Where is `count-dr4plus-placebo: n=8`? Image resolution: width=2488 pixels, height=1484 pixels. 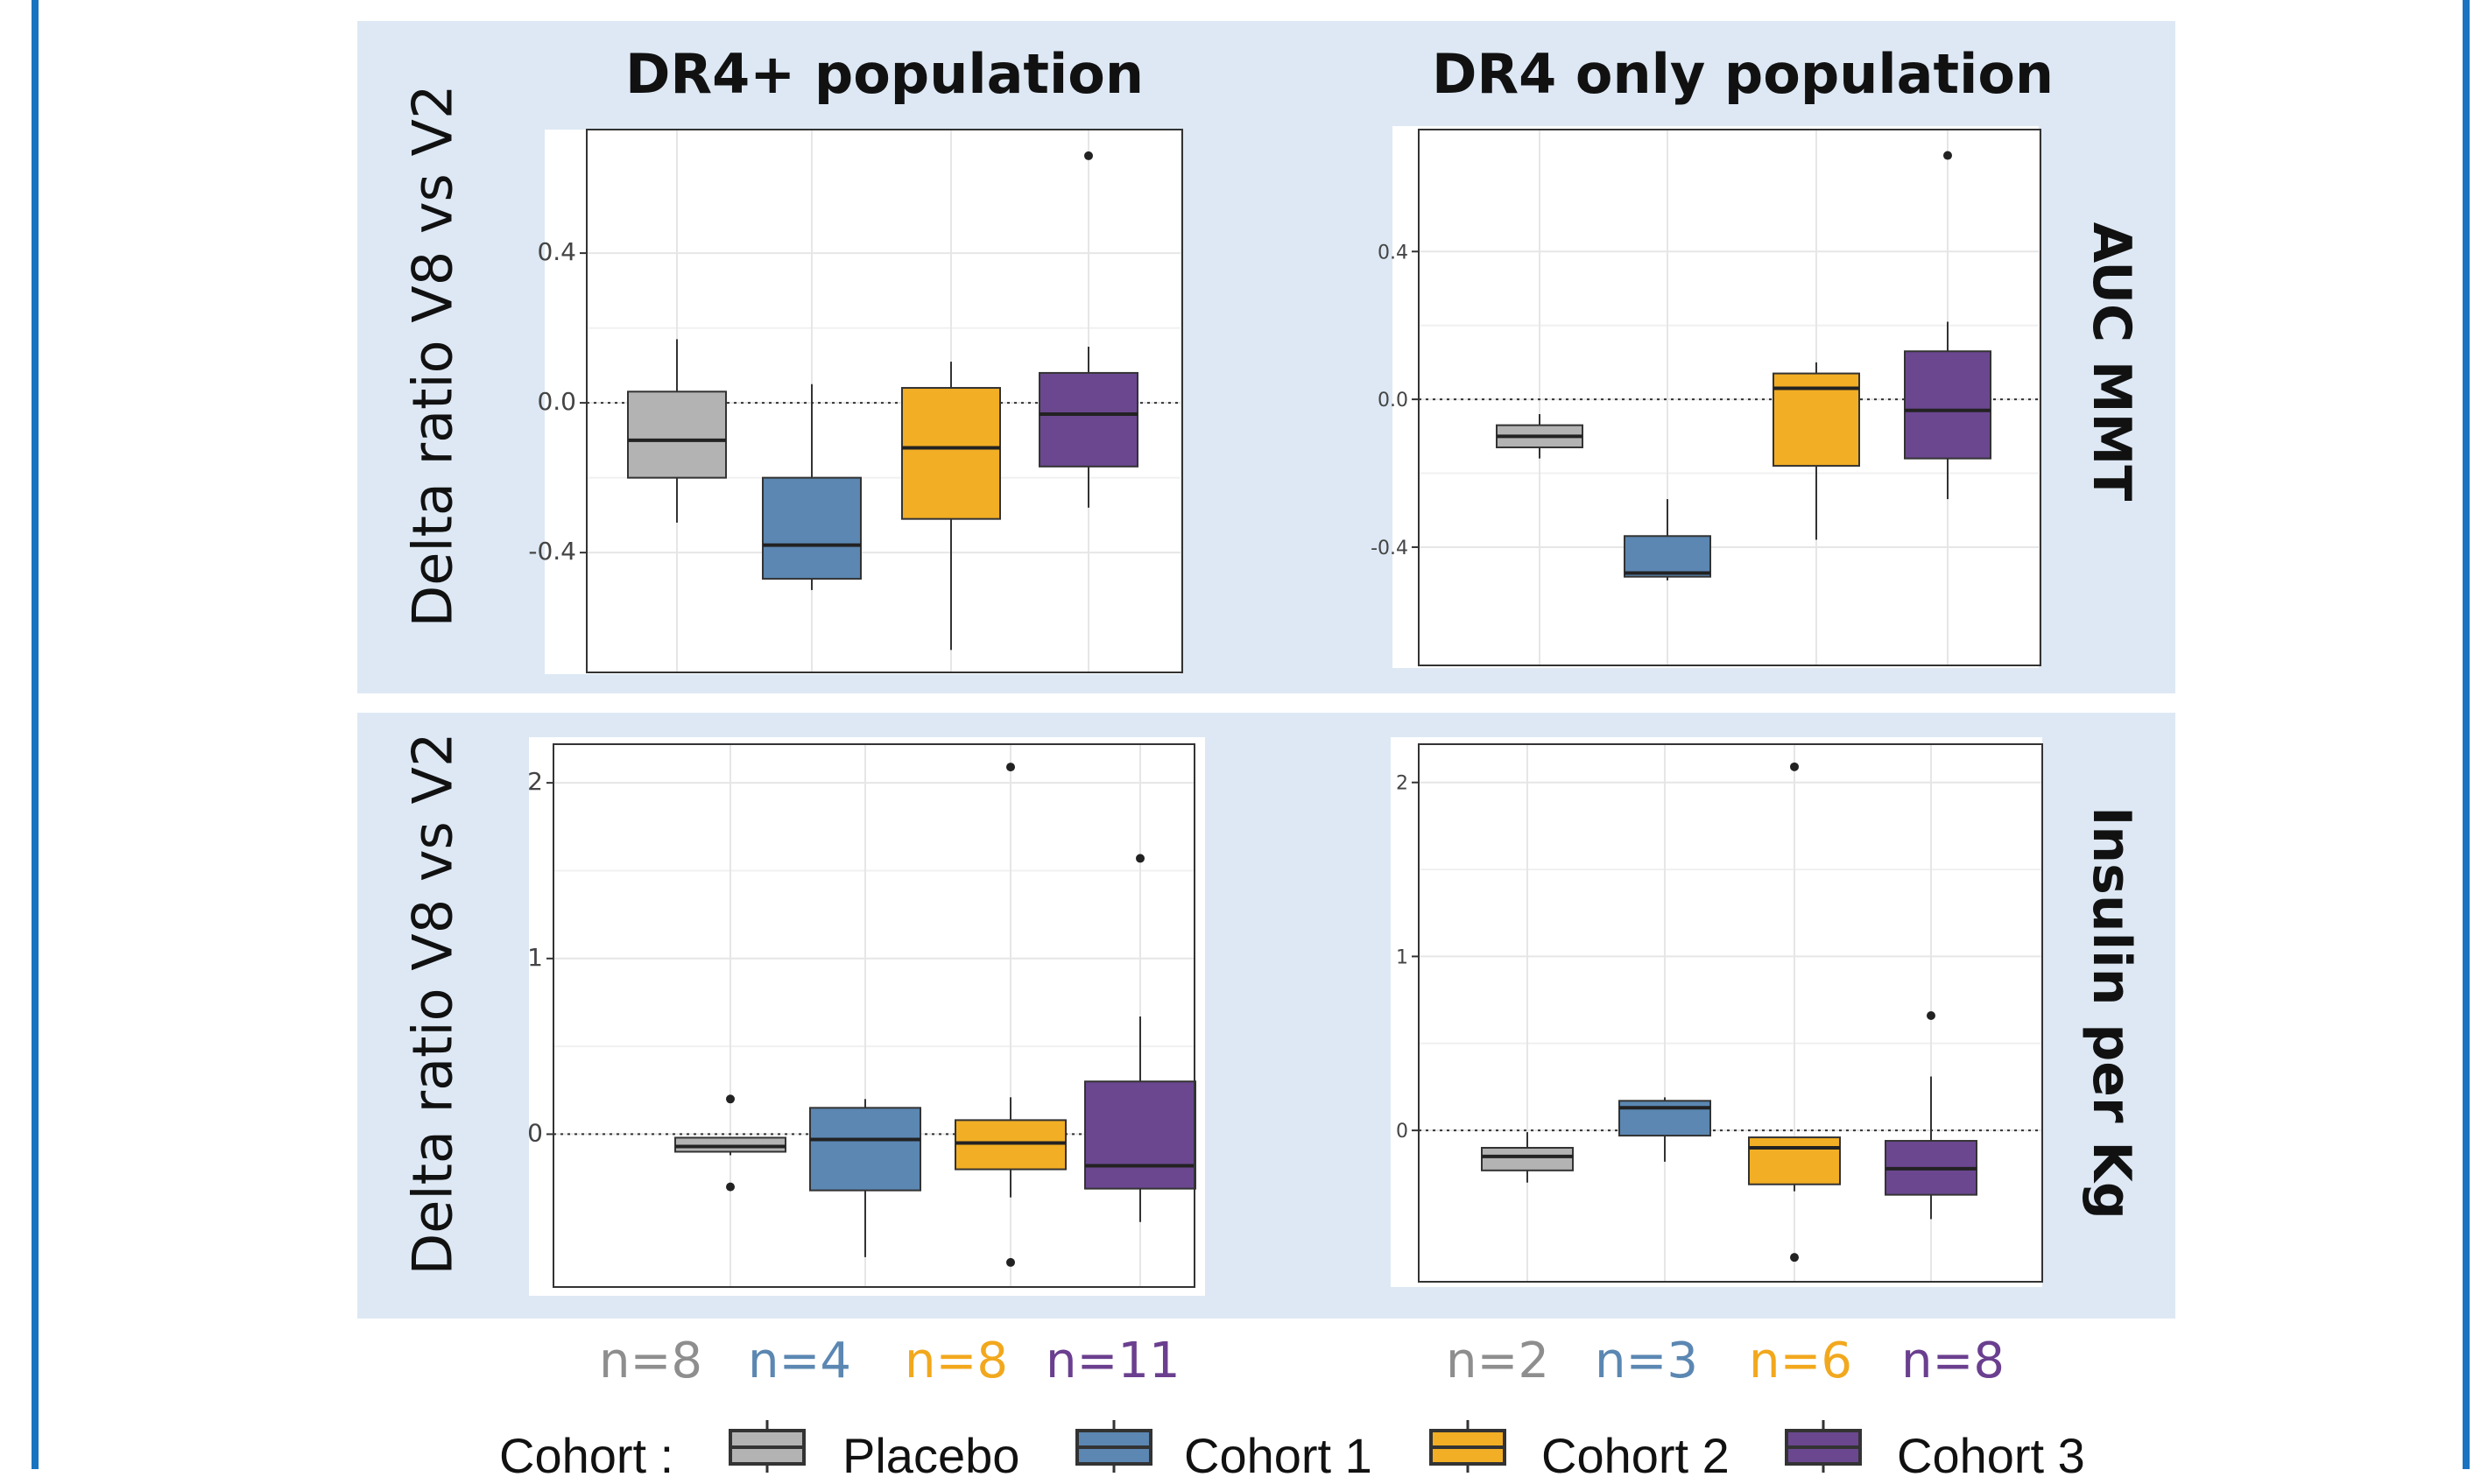
count-dr4plus-placebo: n=8 is located at coordinates (650, 1361).